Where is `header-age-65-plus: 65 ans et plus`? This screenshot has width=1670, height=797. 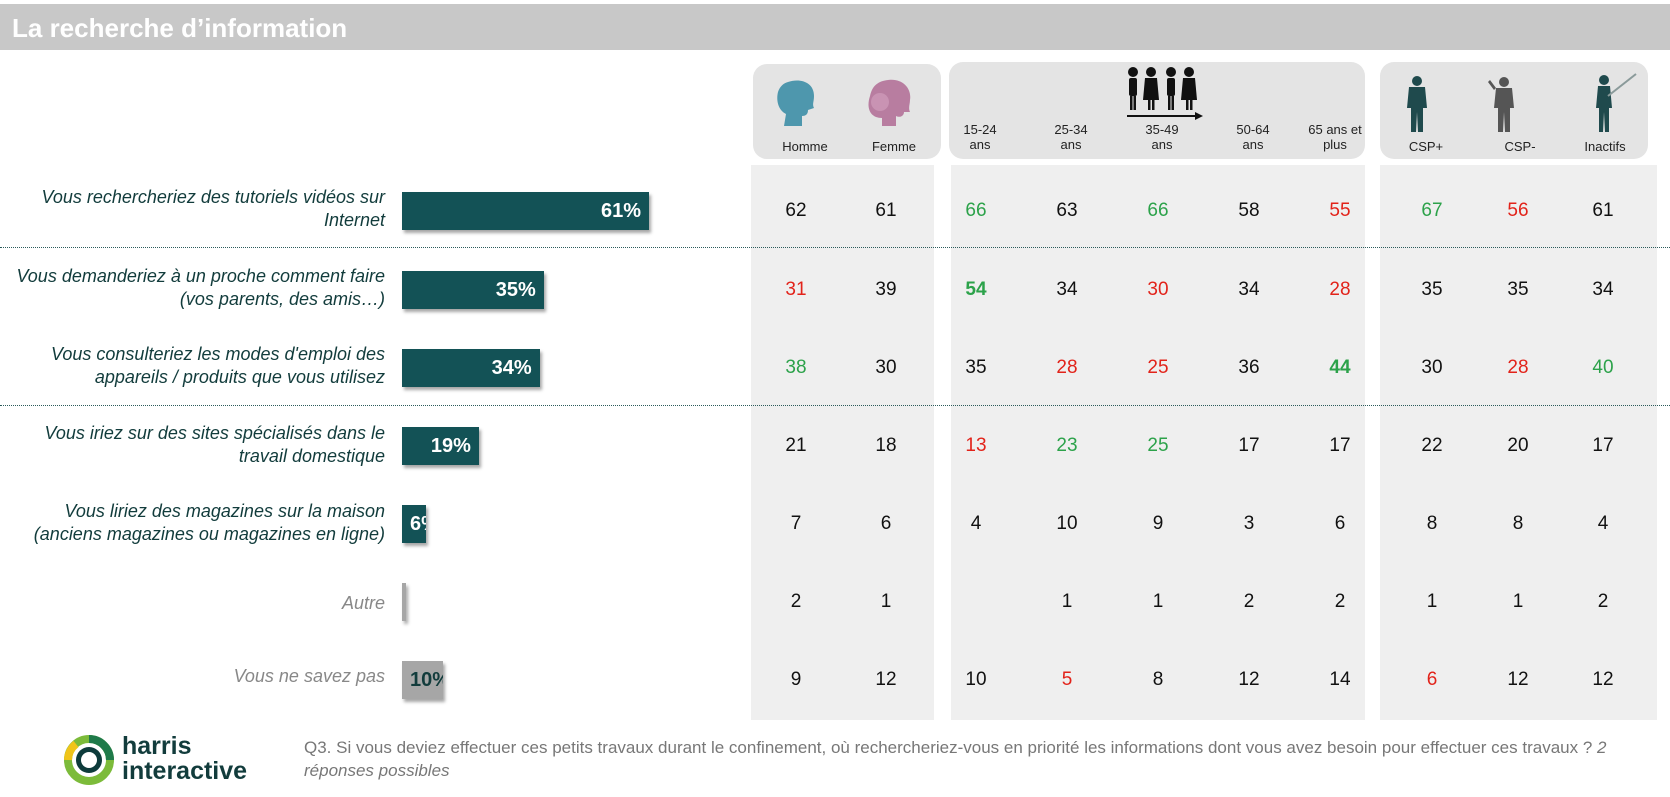
header-age-65-plus: 65 ans et plus is located at coordinates (1335, 137).